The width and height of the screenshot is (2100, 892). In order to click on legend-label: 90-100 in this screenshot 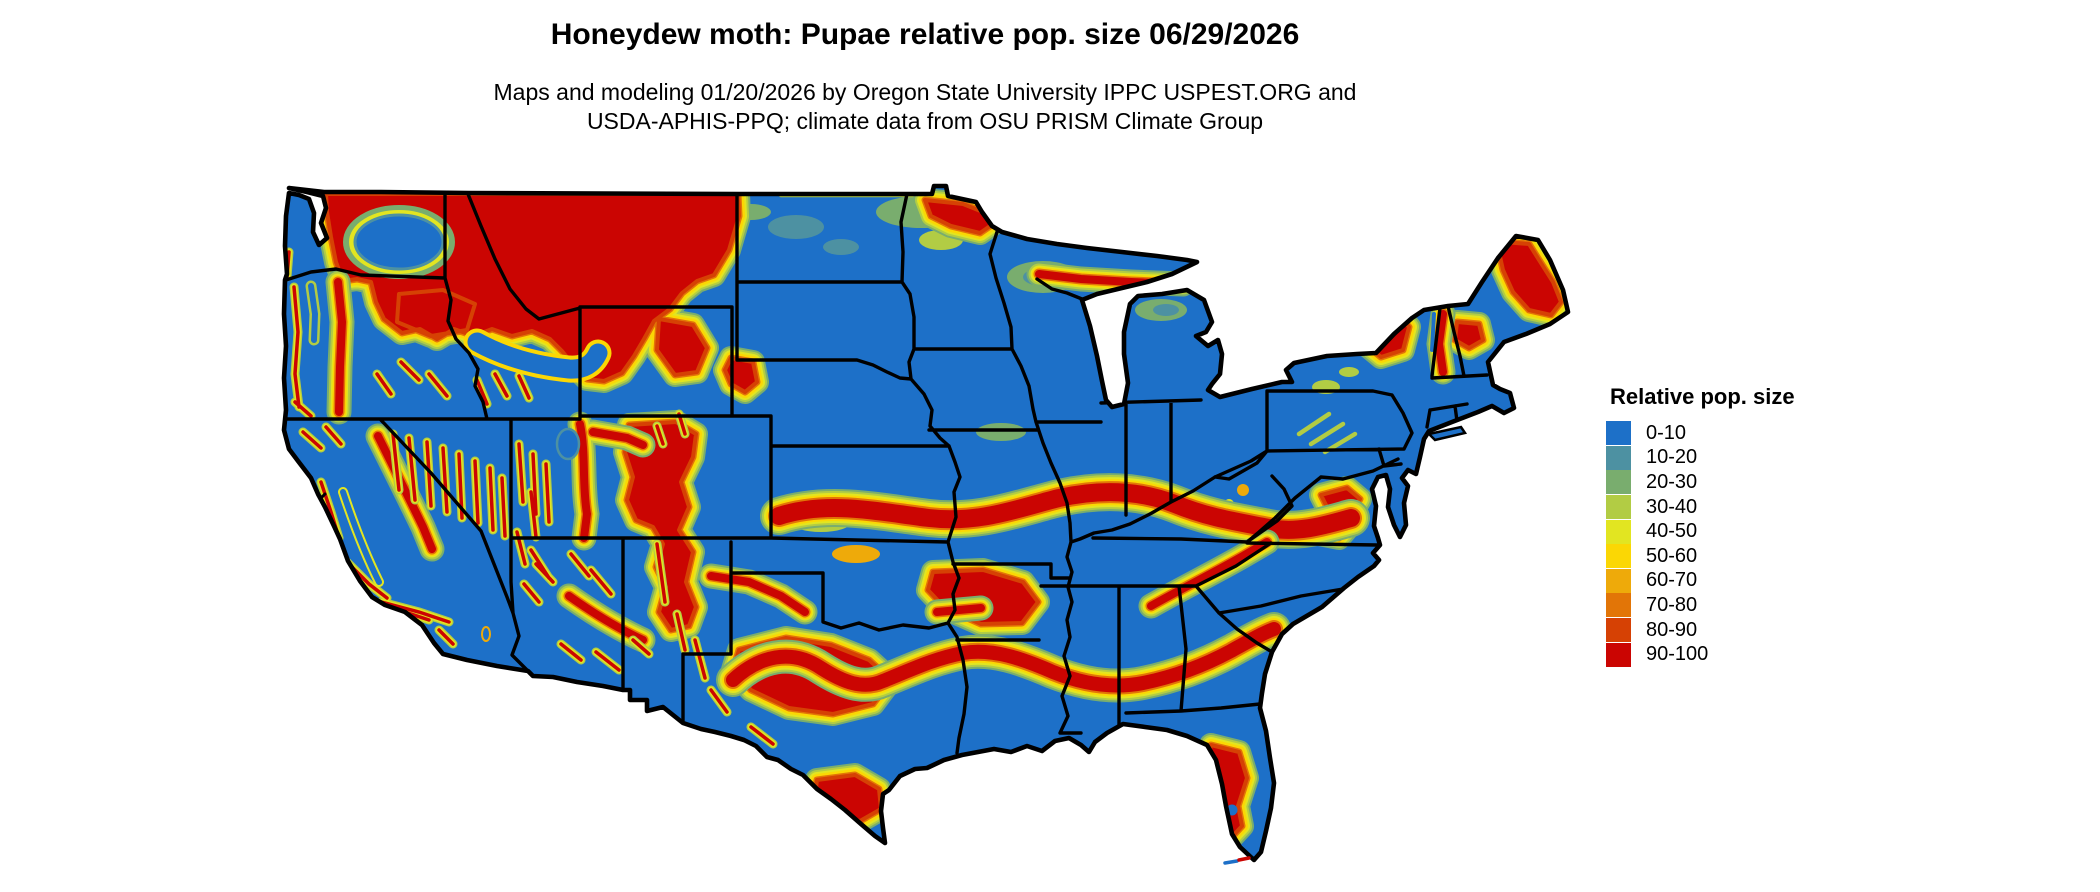, I will do `click(1677, 654)`.